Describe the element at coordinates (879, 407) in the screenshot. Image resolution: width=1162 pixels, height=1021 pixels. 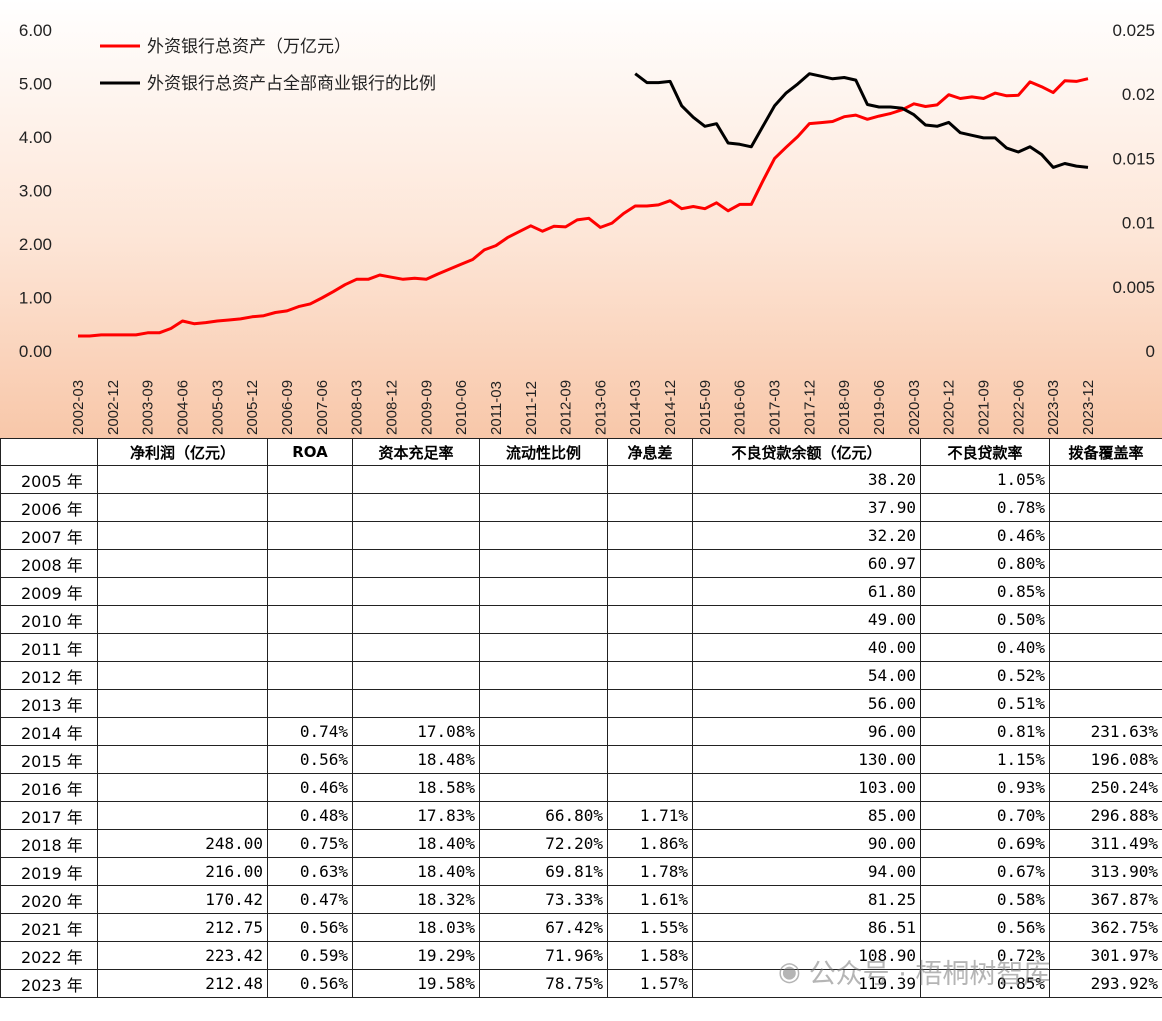
I see `x-tick-label: 2019-06` at that location.